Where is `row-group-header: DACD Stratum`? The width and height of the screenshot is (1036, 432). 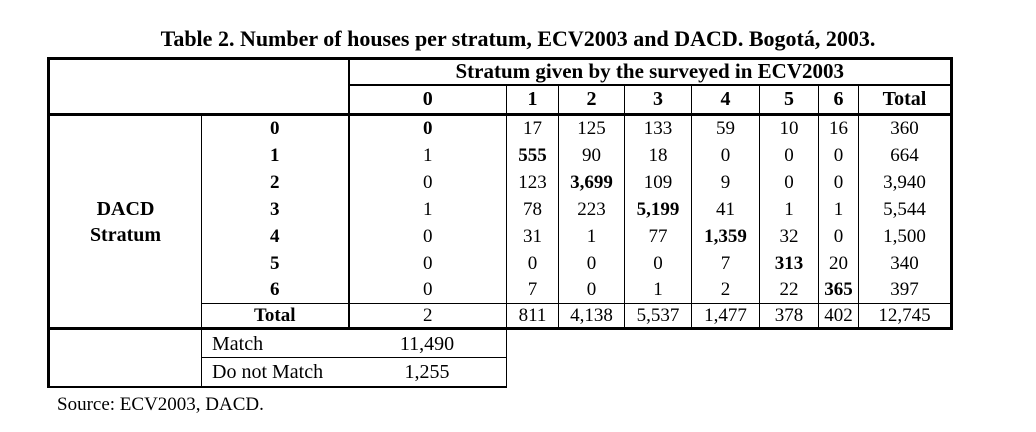 row-group-header: DACD Stratum is located at coordinates (124, 222).